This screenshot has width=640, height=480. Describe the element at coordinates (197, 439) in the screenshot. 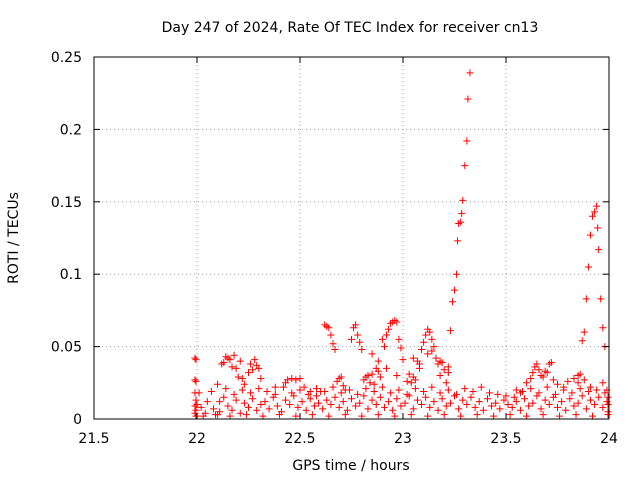

I see `x-tick-label: 22` at that location.